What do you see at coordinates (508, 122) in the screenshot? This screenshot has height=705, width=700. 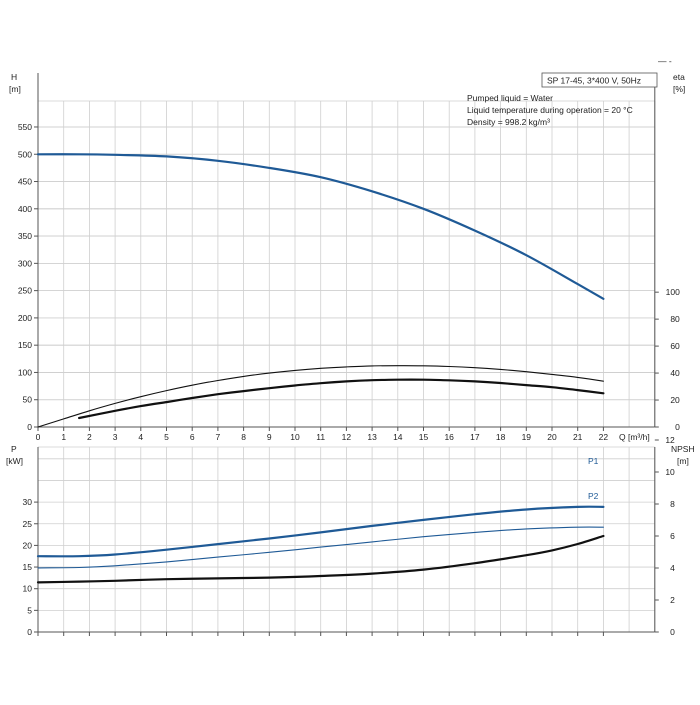 I see `info-density: Density = 998.2 kg/m³` at bounding box center [508, 122].